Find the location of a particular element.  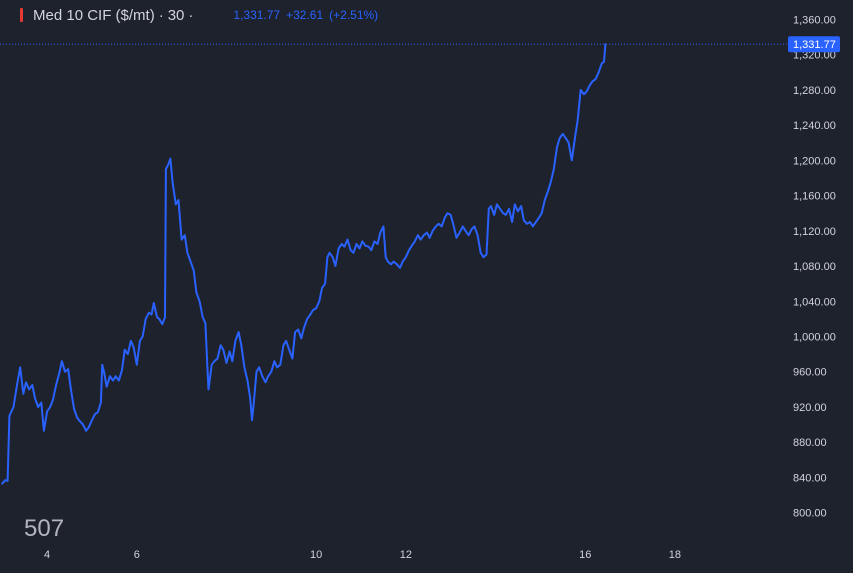

y-tick-label: 1,240.00 is located at coordinates (814, 126).